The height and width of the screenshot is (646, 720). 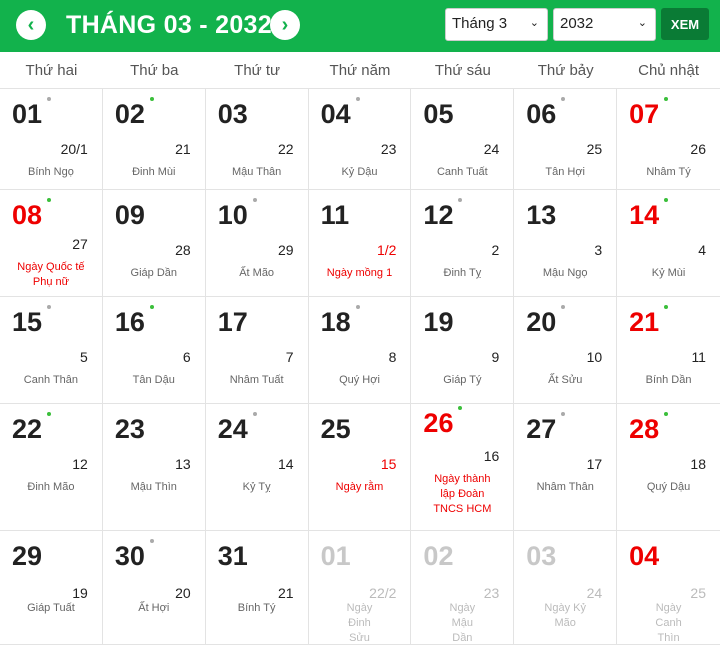 I want to click on lunar-day: 27, so click(x=80, y=244).